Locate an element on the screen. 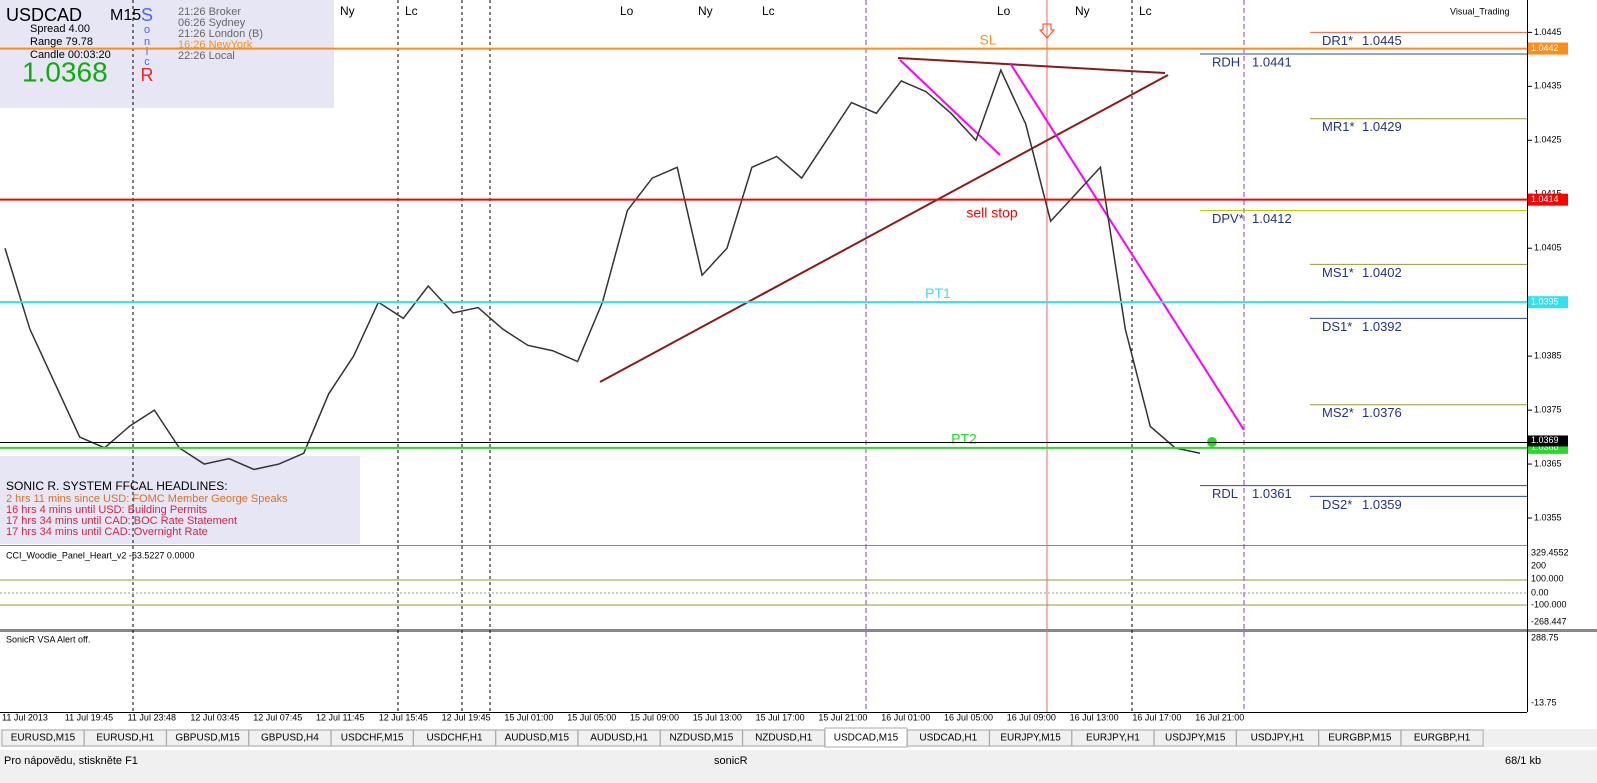  pivot-name: DS2* is located at coordinates (1337, 504).